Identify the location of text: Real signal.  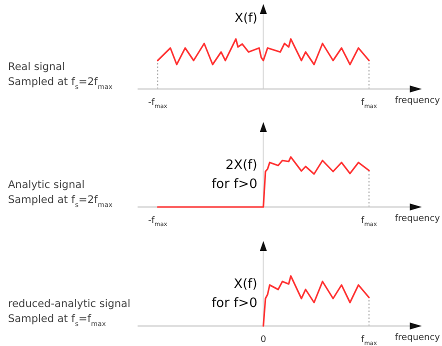
(37, 67).